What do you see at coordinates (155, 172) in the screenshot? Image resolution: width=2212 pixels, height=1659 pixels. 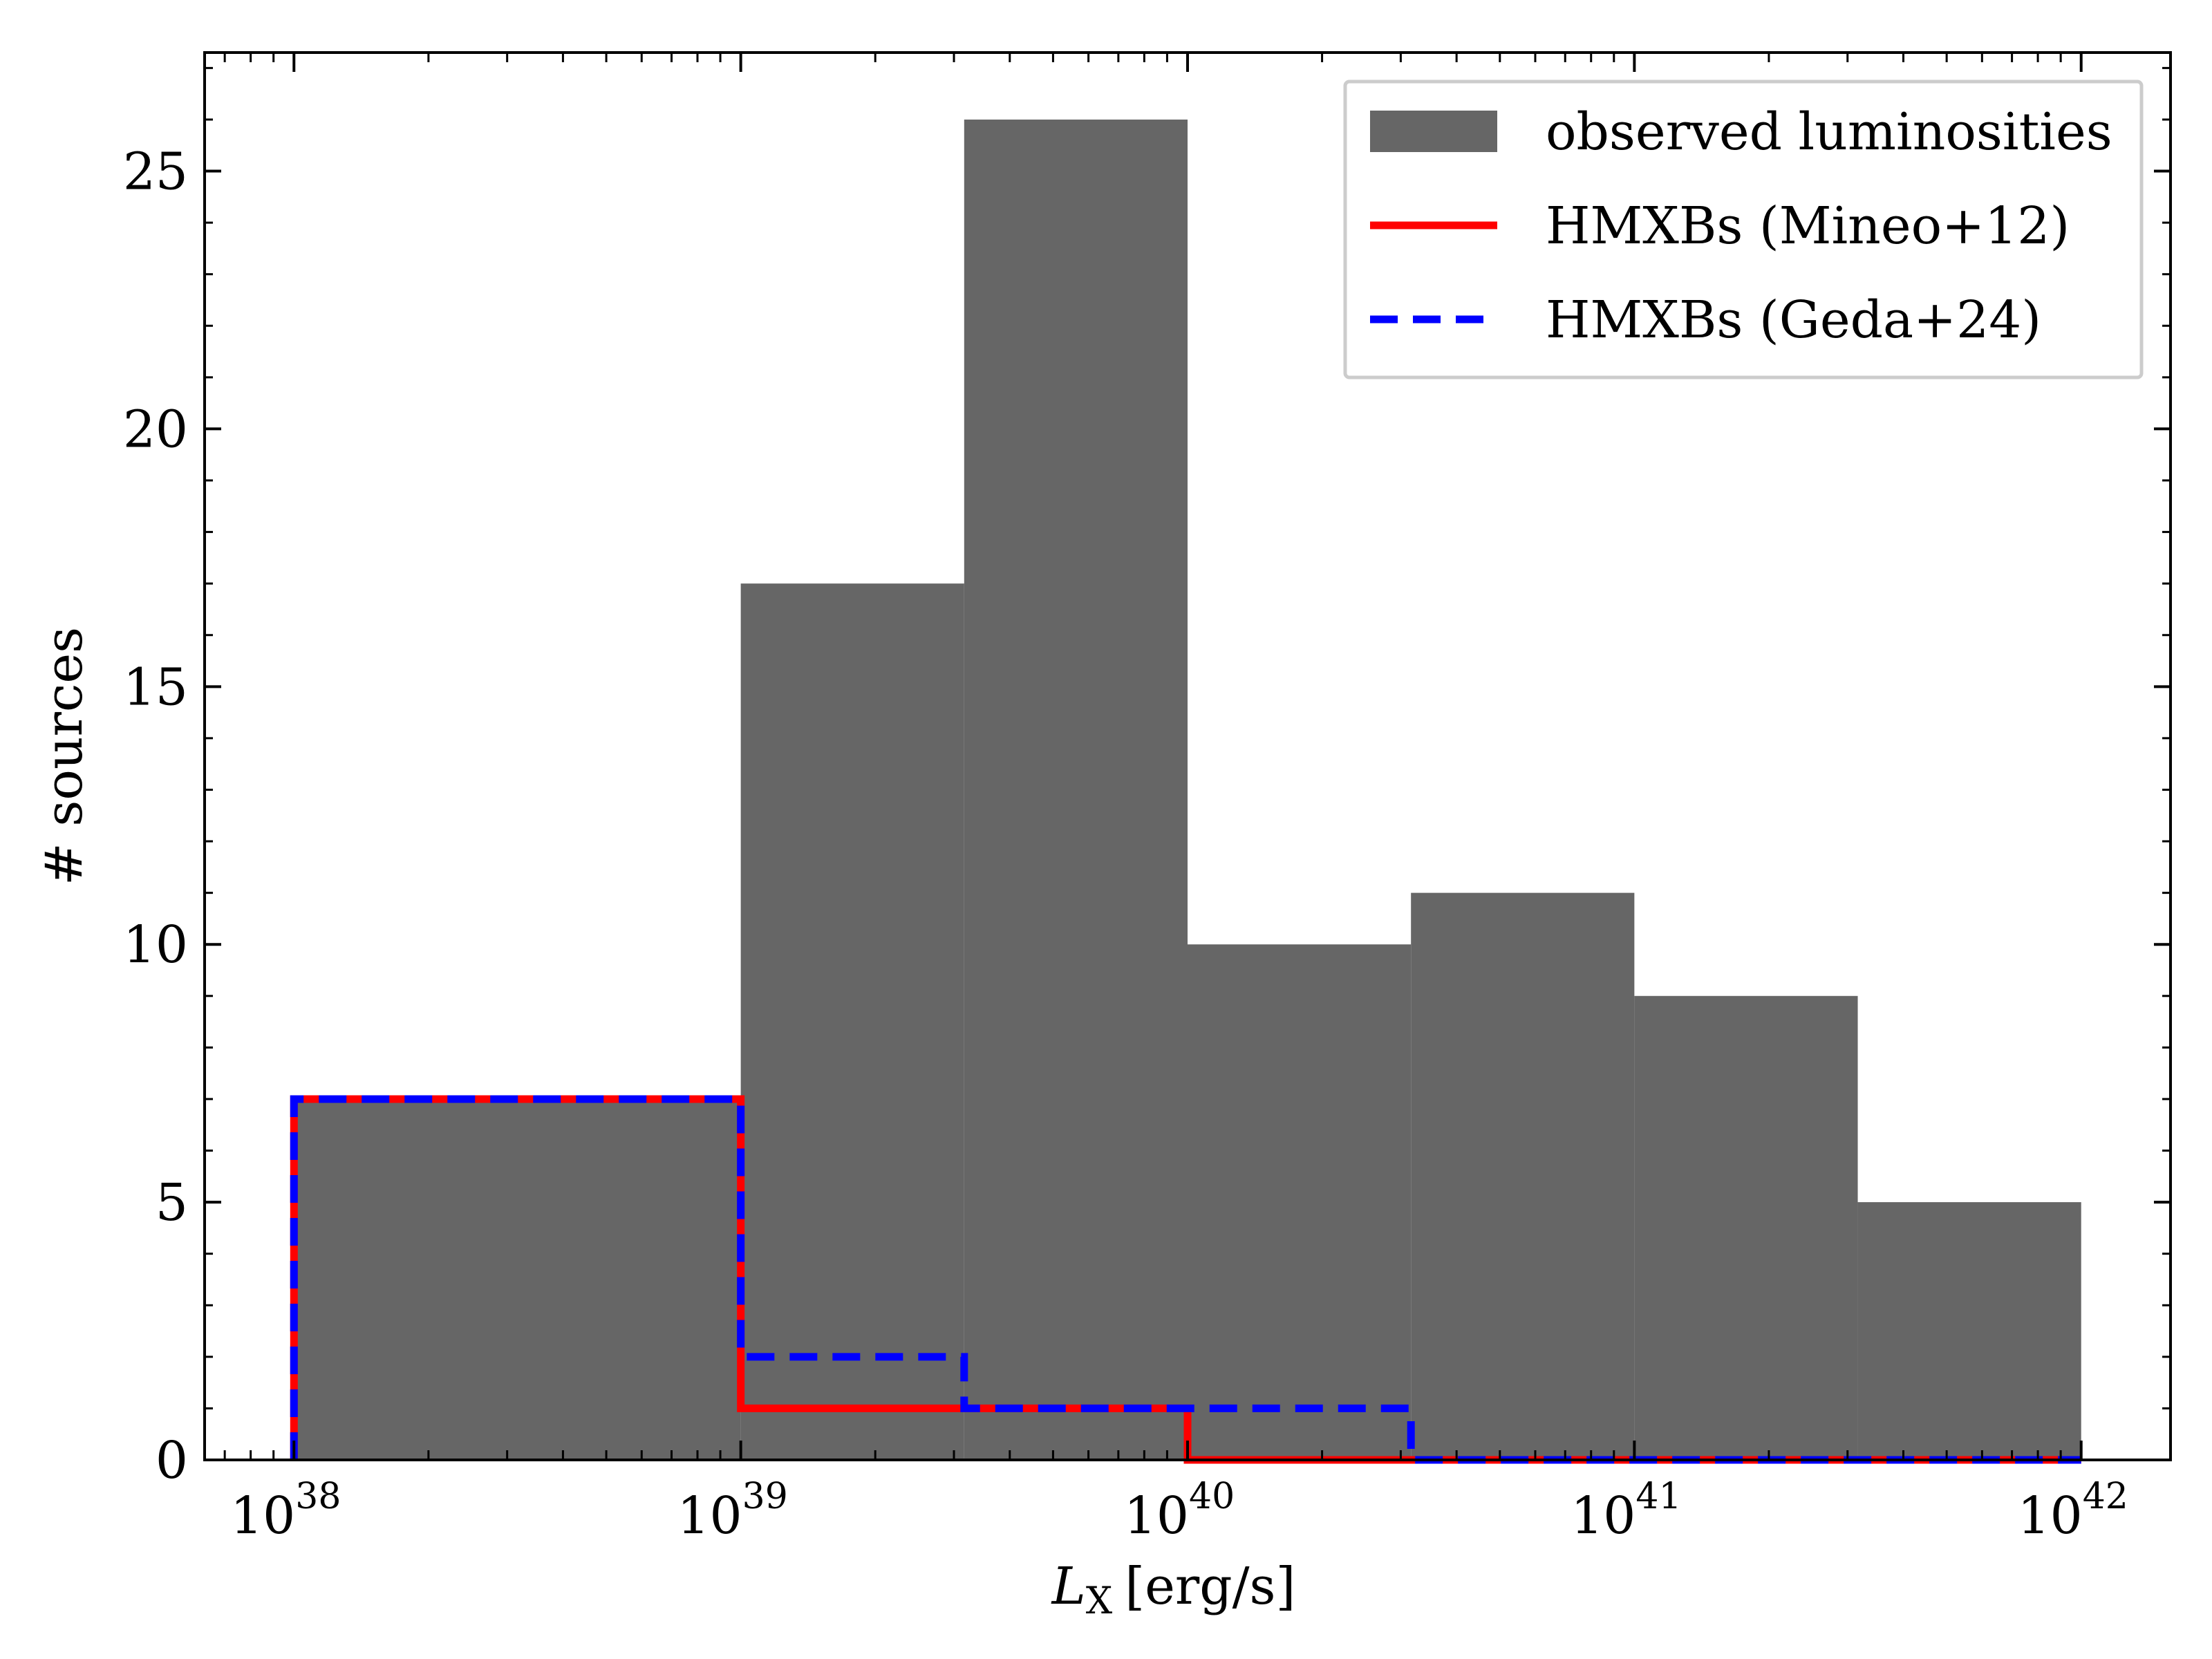 I see `y-tick-label-5: 25` at bounding box center [155, 172].